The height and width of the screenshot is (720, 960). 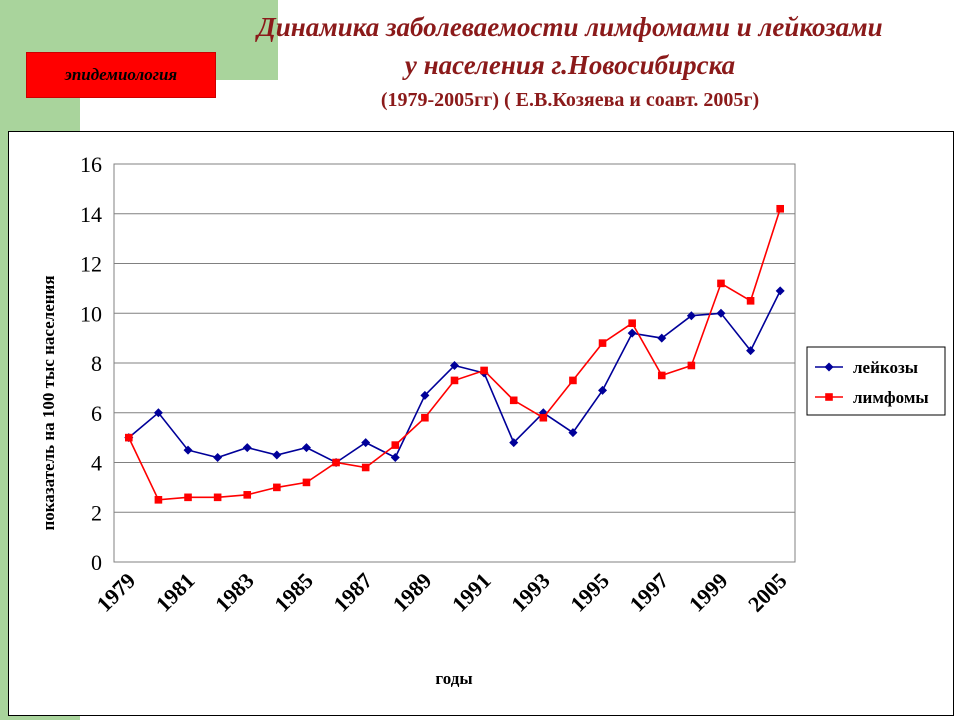 What do you see at coordinates (293, 592) in the screenshot?
I see `x-tick-label: 1985` at bounding box center [293, 592].